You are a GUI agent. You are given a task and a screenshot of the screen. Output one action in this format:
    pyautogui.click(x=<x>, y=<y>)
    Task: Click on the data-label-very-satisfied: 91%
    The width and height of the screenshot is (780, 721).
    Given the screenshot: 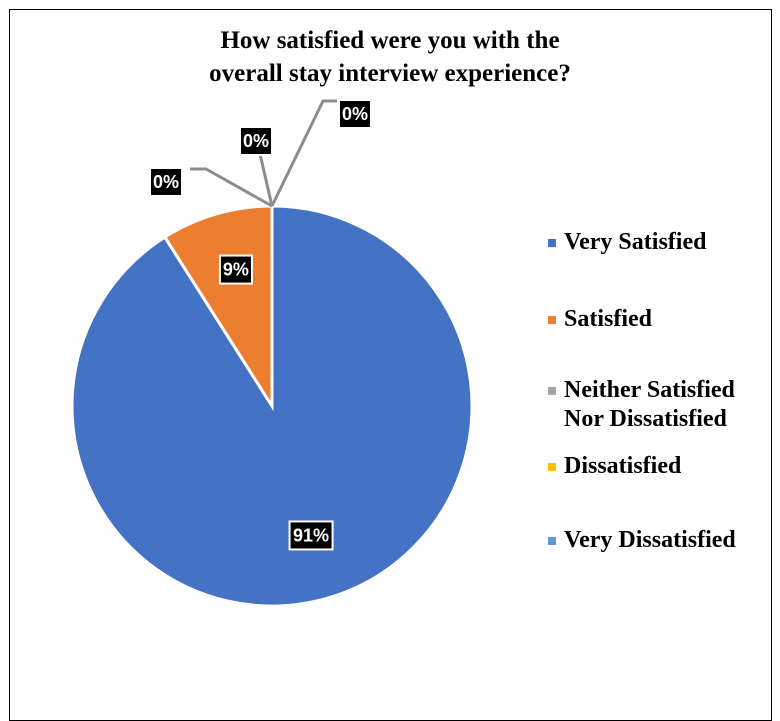 What is the action you would take?
    pyautogui.click(x=311, y=535)
    